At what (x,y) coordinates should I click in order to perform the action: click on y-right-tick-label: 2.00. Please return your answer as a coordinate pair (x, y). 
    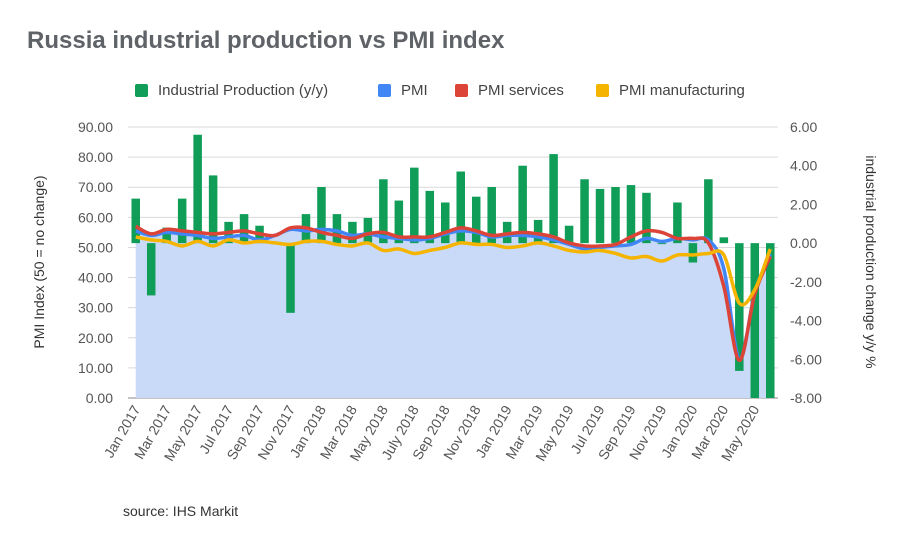
    Looking at the image, I should click on (803, 204).